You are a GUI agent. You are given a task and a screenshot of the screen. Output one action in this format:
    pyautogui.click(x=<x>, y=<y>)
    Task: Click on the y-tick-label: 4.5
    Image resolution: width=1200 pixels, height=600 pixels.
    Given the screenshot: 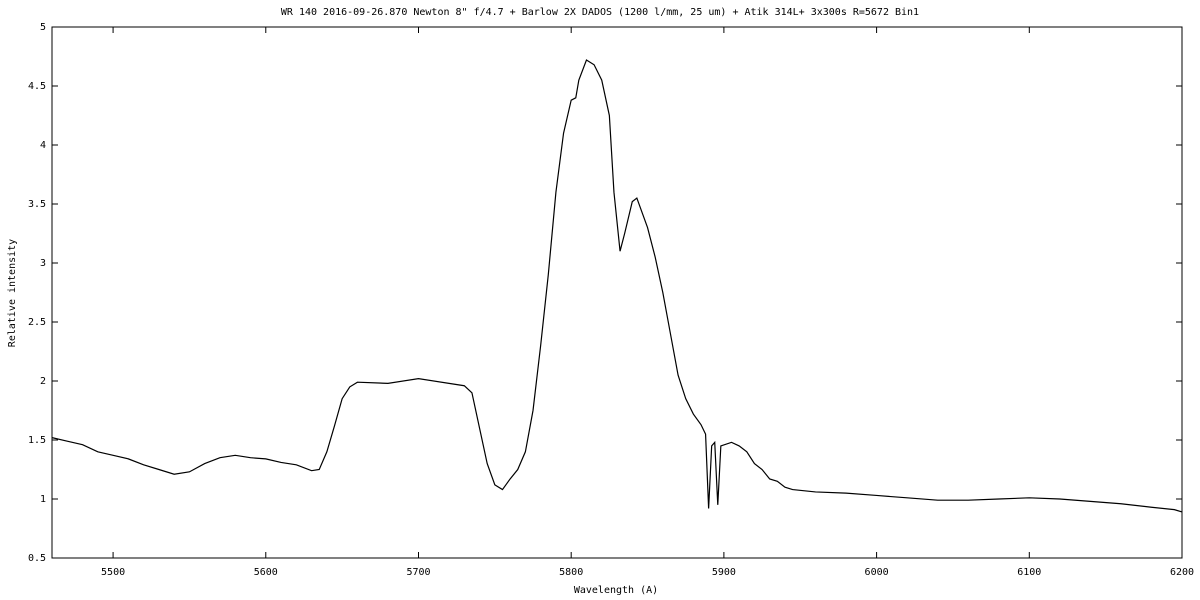 What is the action you would take?
    pyautogui.click(x=37, y=86)
    